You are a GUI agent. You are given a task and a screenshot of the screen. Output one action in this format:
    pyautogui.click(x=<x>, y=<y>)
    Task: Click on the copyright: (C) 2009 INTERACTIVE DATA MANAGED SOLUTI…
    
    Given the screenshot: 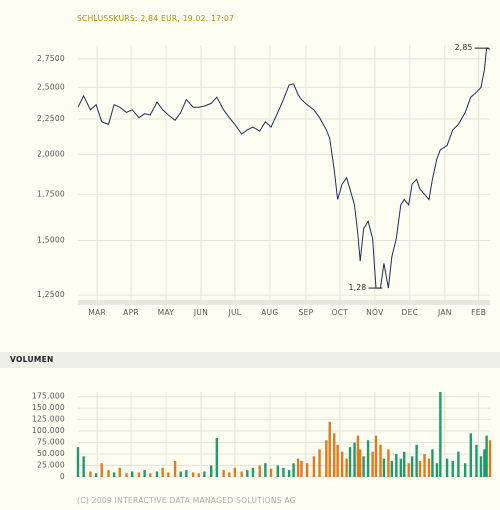 What is the action you would take?
    pyautogui.click(x=186, y=500)
    